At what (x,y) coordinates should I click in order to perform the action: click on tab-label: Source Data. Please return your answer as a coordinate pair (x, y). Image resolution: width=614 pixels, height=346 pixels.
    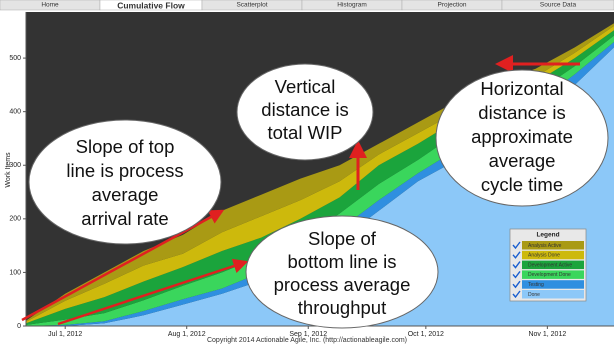
    Looking at the image, I should click on (558, 5).